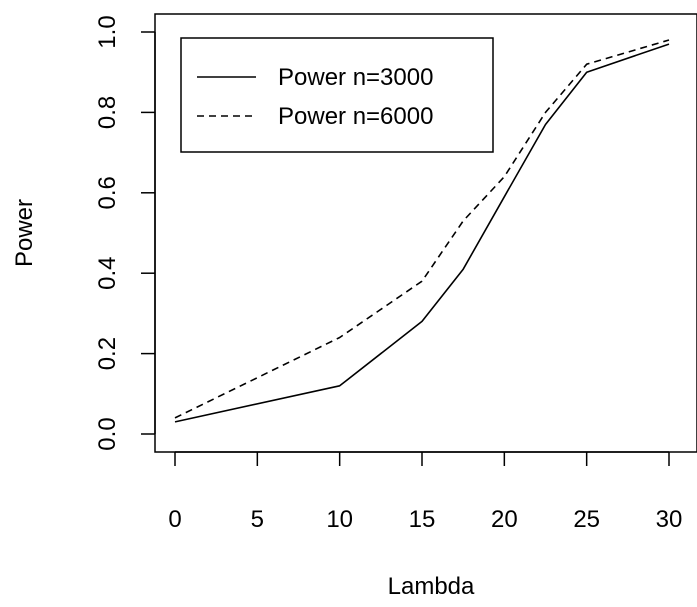  What do you see at coordinates (257, 519) in the screenshot?
I see `x-tick-label: 5` at bounding box center [257, 519].